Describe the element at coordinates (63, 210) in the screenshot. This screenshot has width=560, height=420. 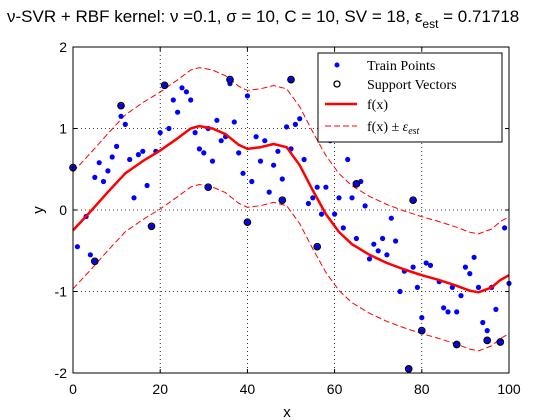
I see `y-tick-label: 0` at that location.